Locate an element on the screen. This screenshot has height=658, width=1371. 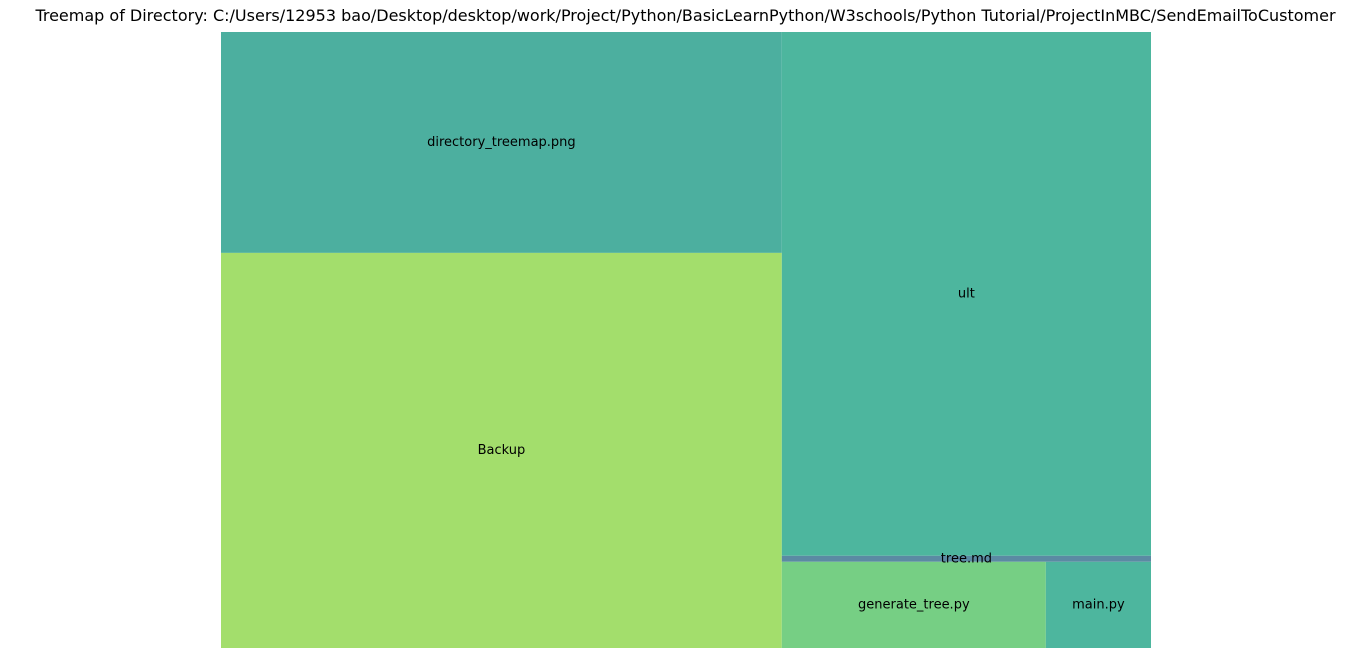
tile-label-directory-treemap-png: directory_treemap.png is located at coordinates (501, 142).